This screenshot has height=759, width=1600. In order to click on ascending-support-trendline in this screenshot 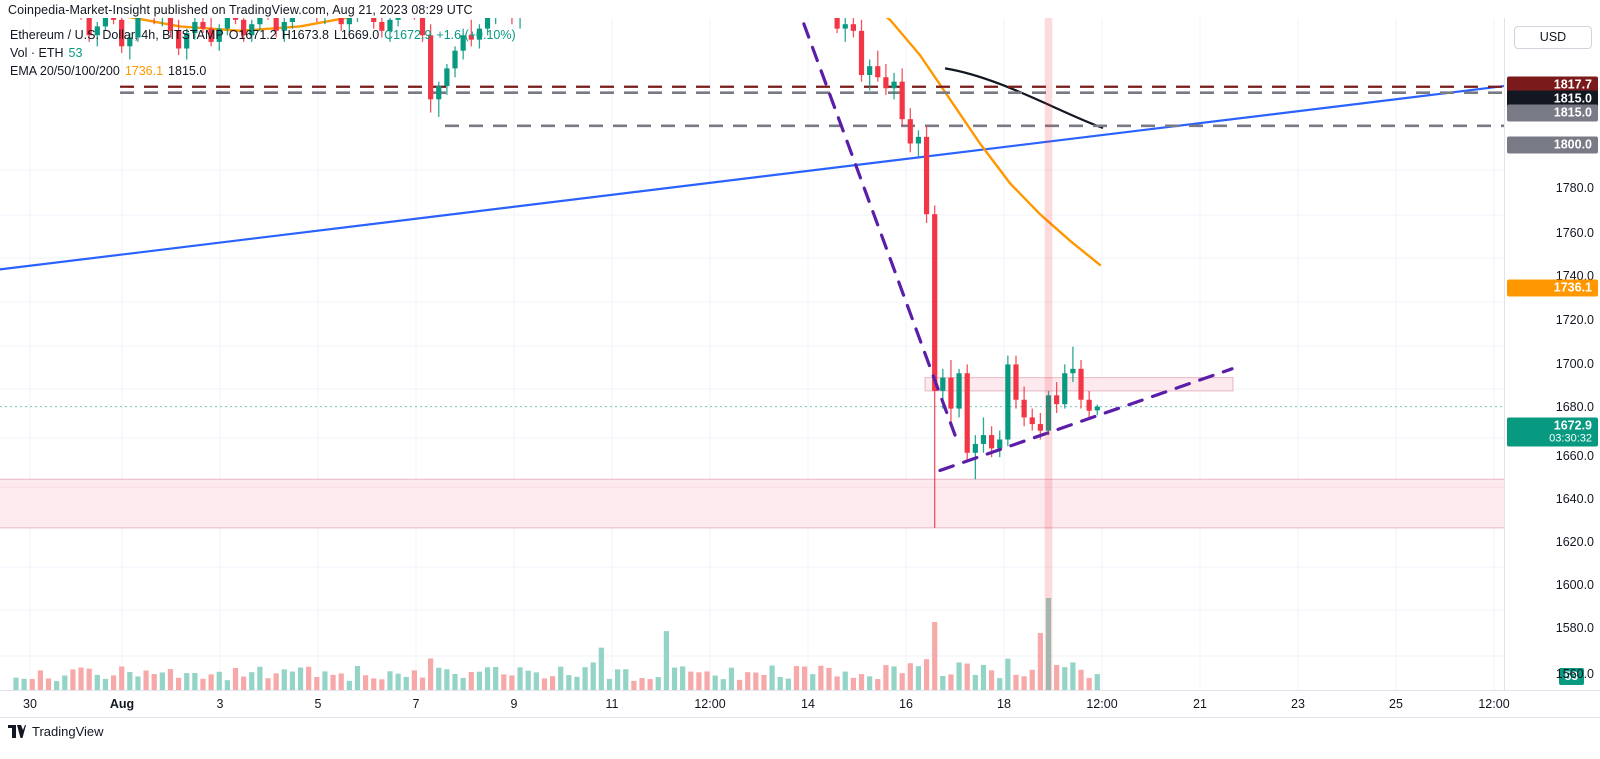, I will do `click(1086, 420)`.